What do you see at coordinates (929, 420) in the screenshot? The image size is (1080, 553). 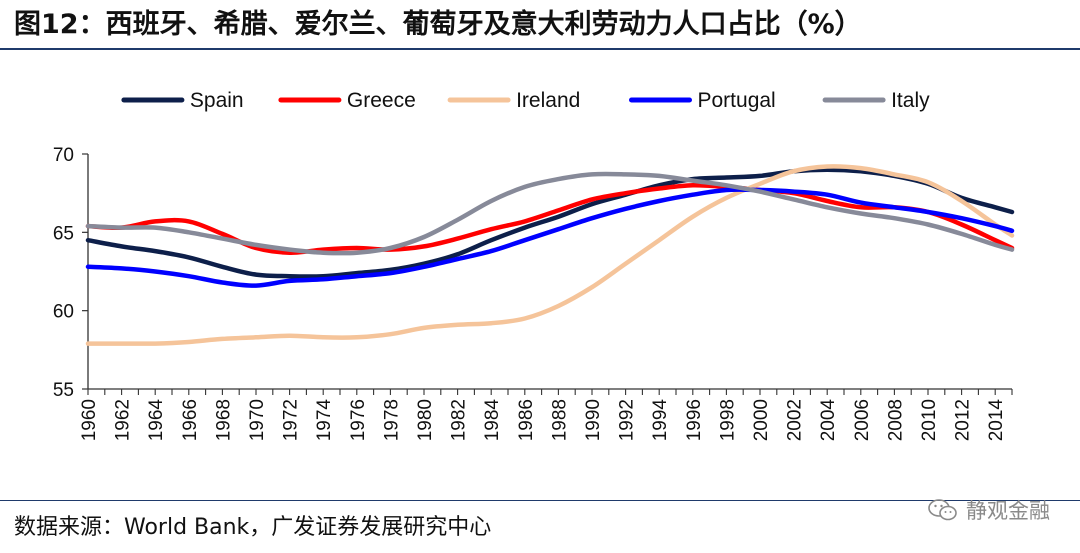 I see `x-tick-label: 2010` at bounding box center [929, 420].